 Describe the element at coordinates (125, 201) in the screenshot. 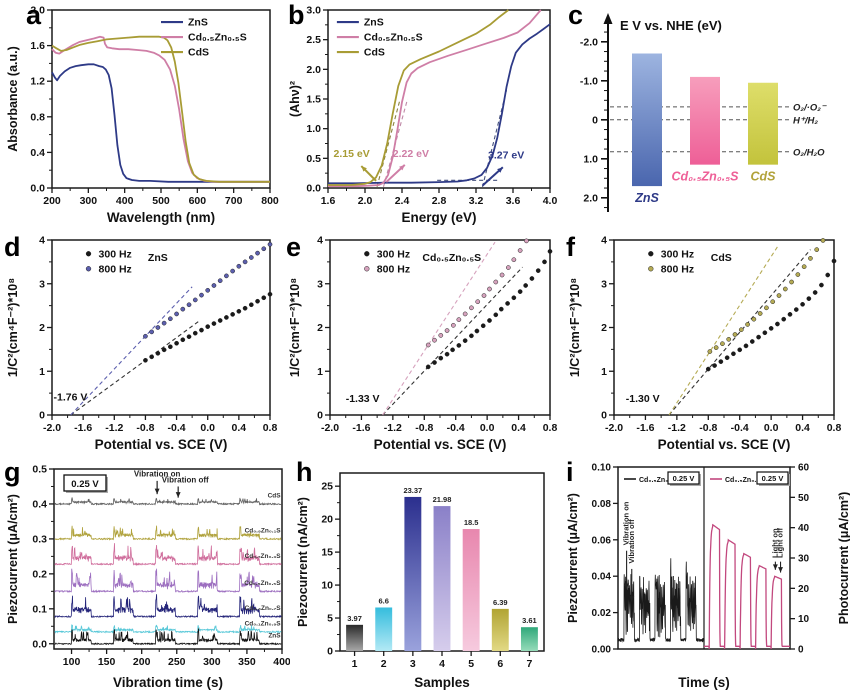

I see `svg-text: 400` at that location.